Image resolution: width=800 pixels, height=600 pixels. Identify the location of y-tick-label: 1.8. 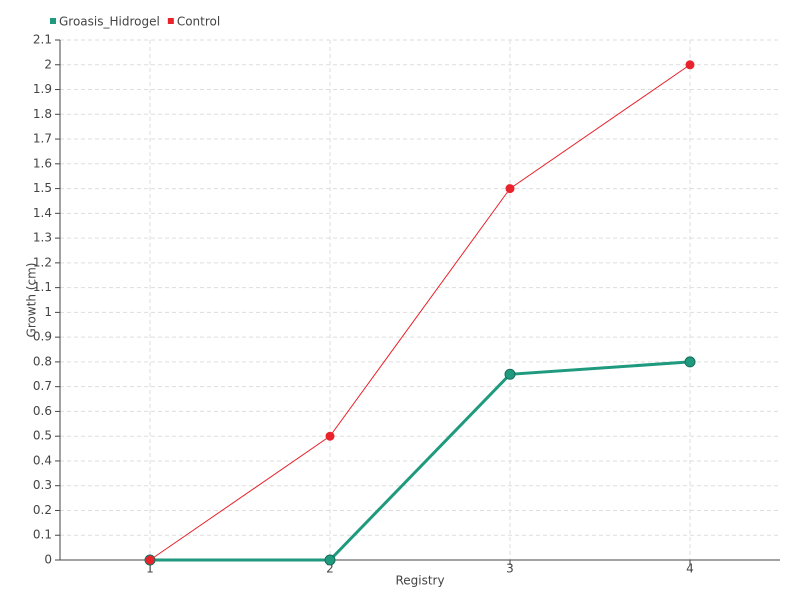
(42, 114).